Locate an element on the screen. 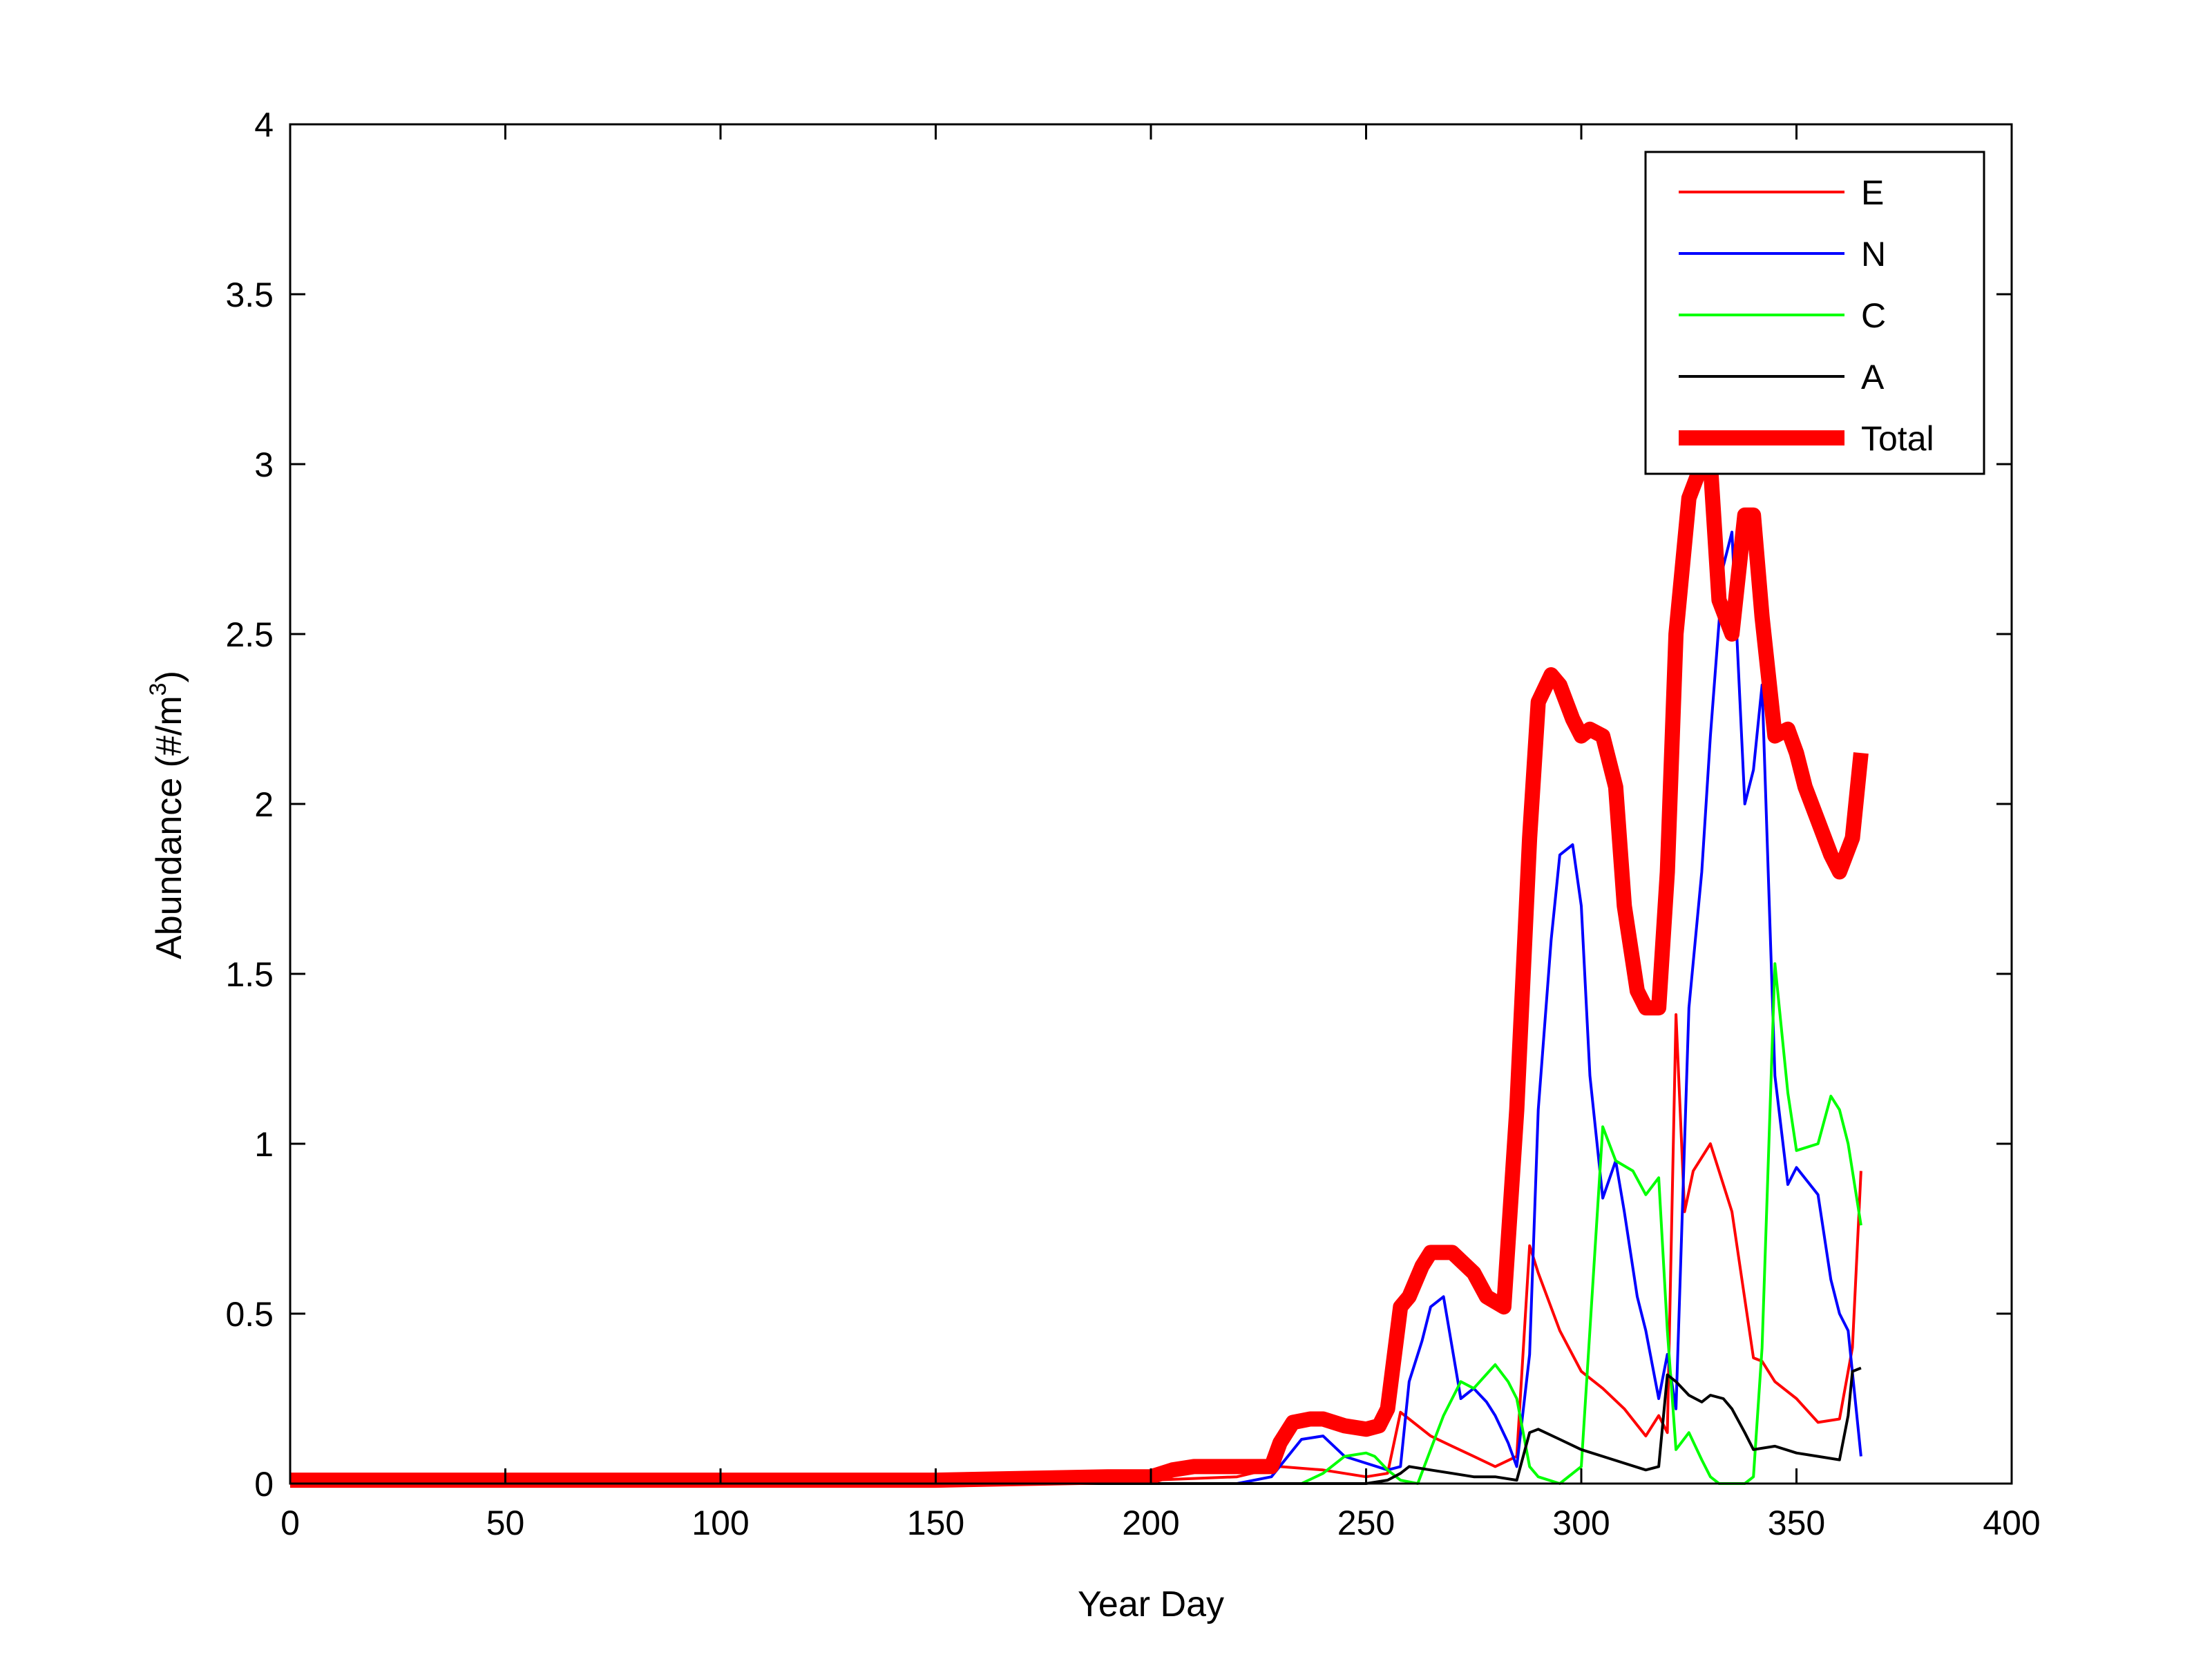 The image size is (2212, 1659). y-tick-label: 2 is located at coordinates (264, 804).